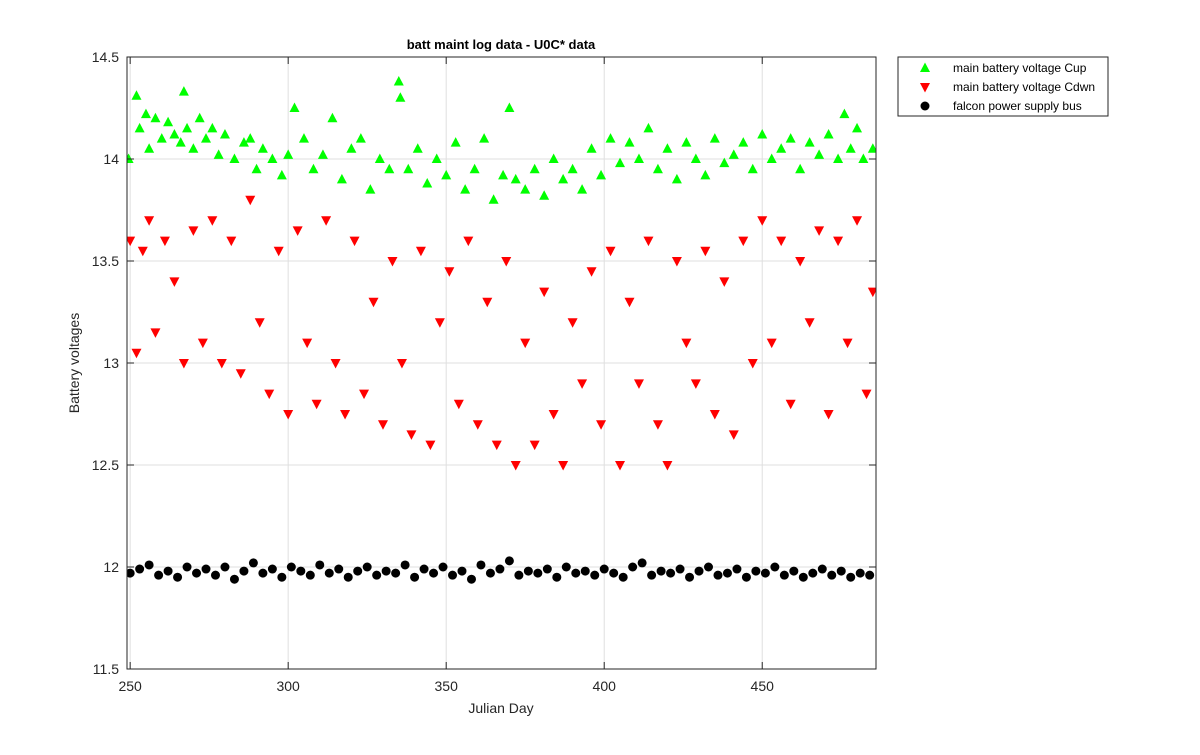  What do you see at coordinates (447, 686) in the screenshot?
I see `x-tick-label: 350` at bounding box center [447, 686].